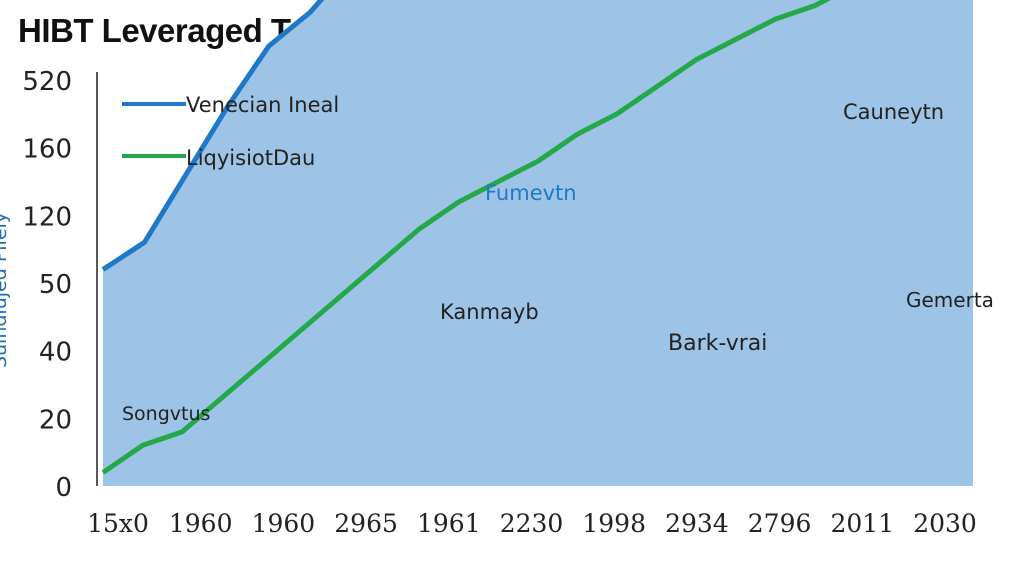 The width and height of the screenshot is (1024, 576). Describe the element at coordinates (166, 414) in the screenshot. I see `annotation-label: Songvtus` at that location.